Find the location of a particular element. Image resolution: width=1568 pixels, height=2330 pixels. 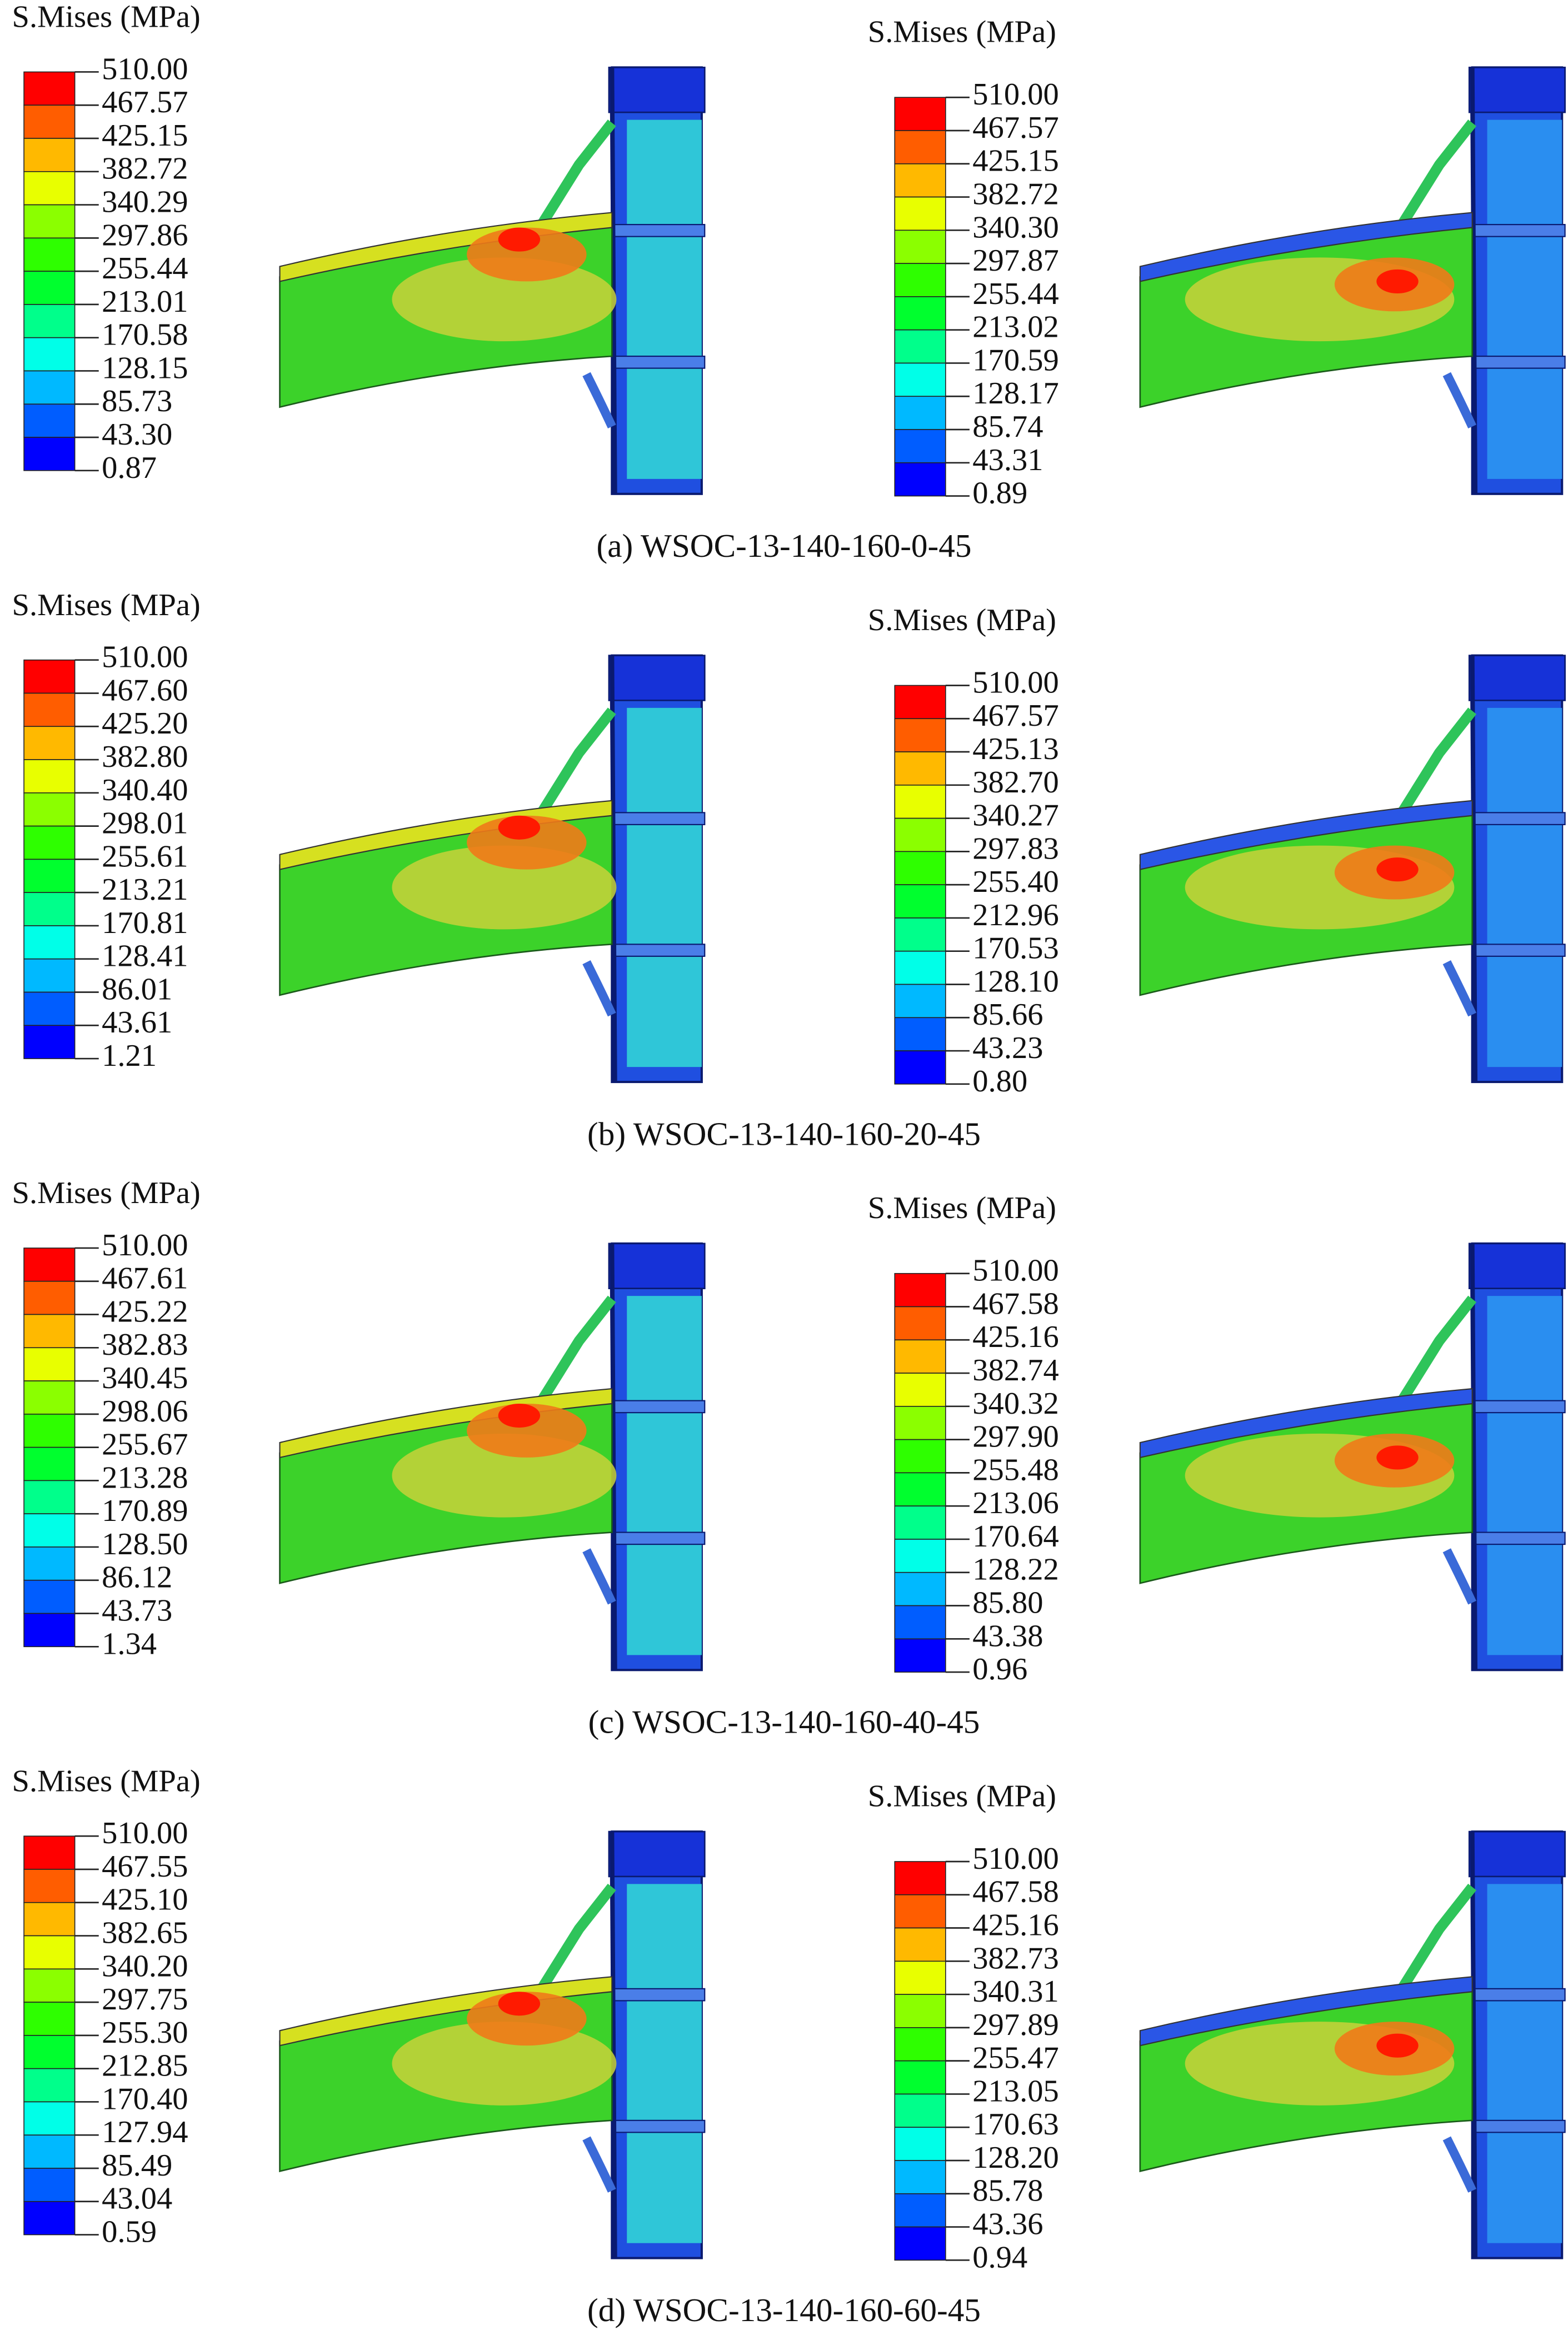

legend-label: 298.06 is located at coordinates (145, 1411).